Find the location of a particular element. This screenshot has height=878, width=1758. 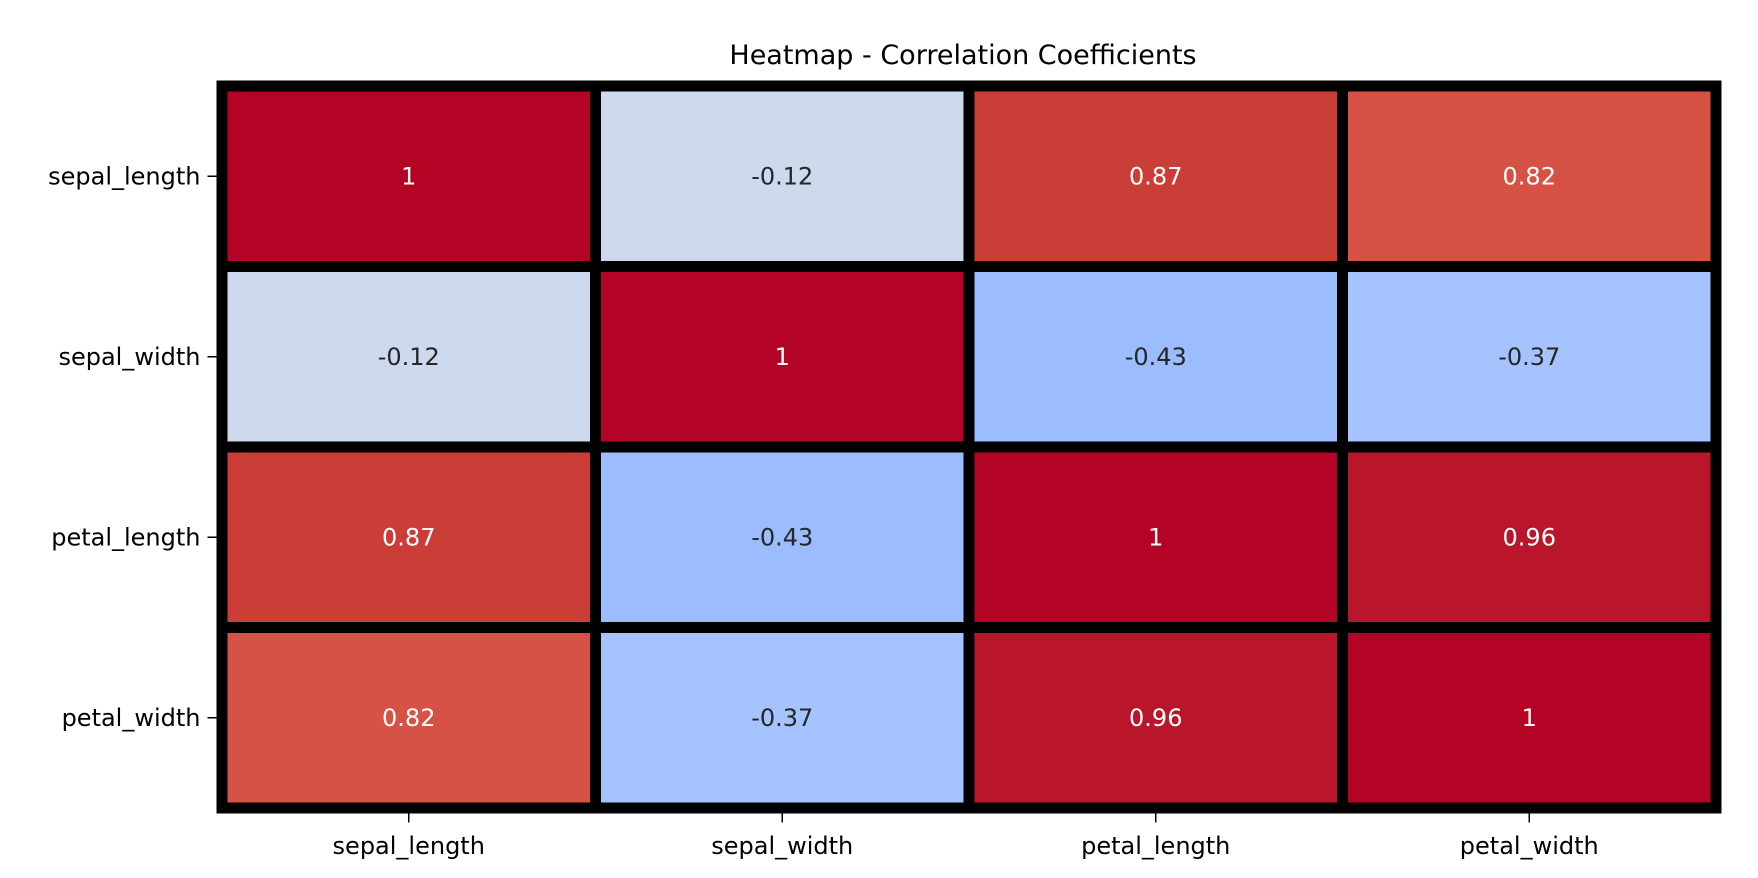

y-tick-label: petal_width is located at coordinates (131, 718).